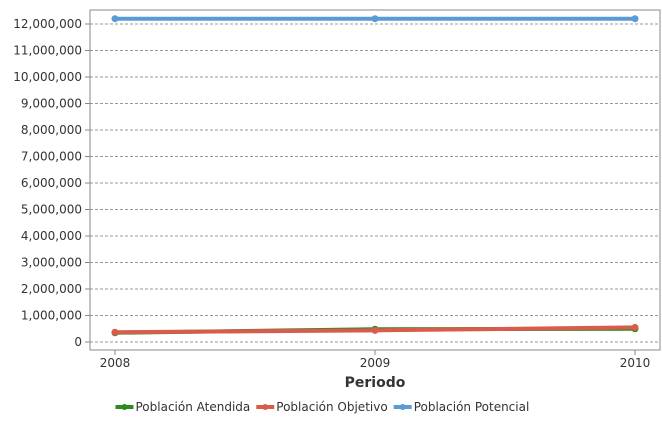  Describe the element at coordinates (51, 236) in the screenshot. I see `y-tick-label: 4,000,000` at that location.